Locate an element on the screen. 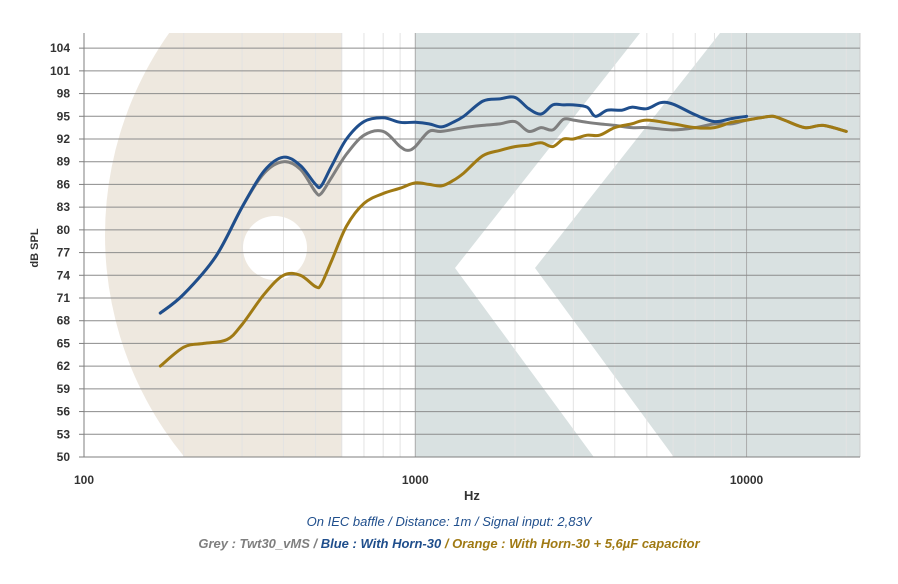 This screenshot has width=898, height=584. x-tick-label: 10000 is located at coordinates (747, 480).